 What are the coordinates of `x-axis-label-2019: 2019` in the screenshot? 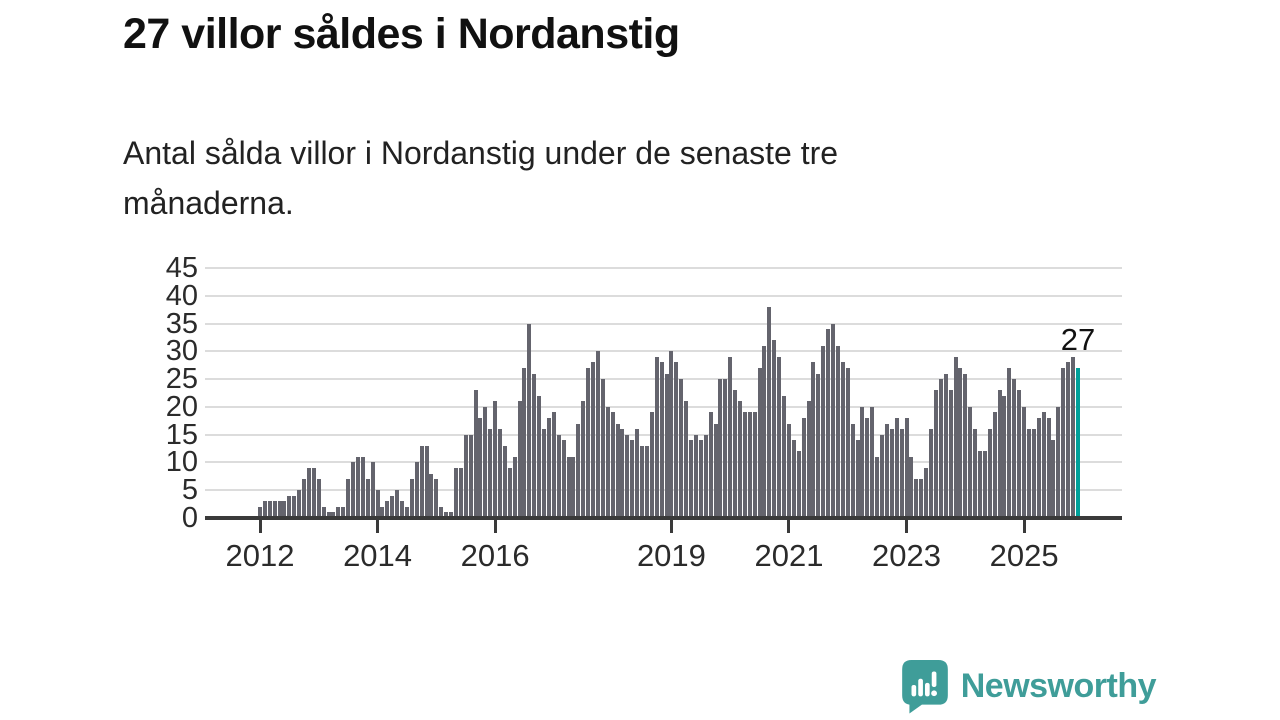 It's located at (671, 555).